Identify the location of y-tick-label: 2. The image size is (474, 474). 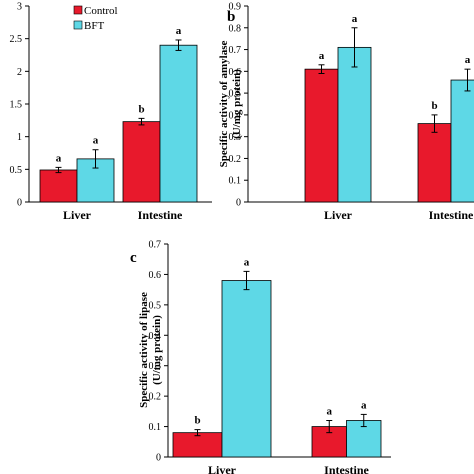
(19, 72).